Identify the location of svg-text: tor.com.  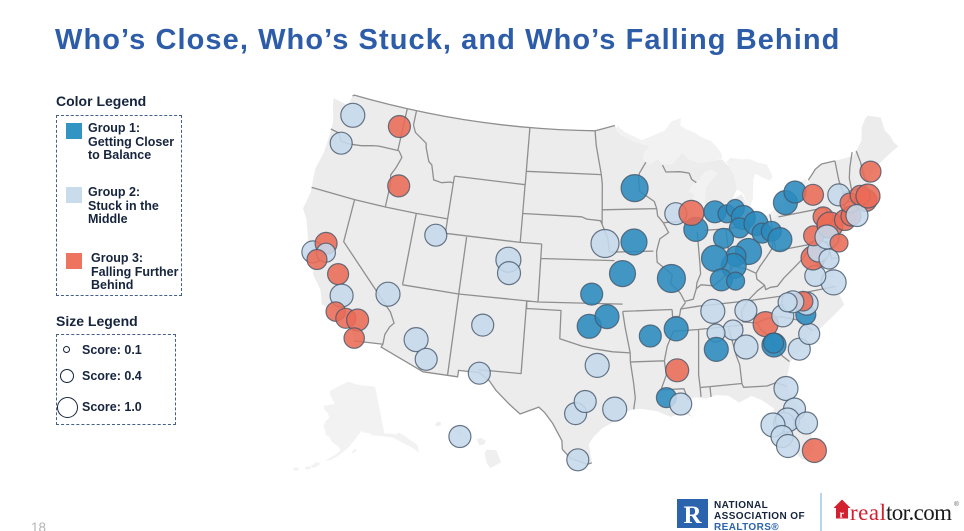
(919, 512).